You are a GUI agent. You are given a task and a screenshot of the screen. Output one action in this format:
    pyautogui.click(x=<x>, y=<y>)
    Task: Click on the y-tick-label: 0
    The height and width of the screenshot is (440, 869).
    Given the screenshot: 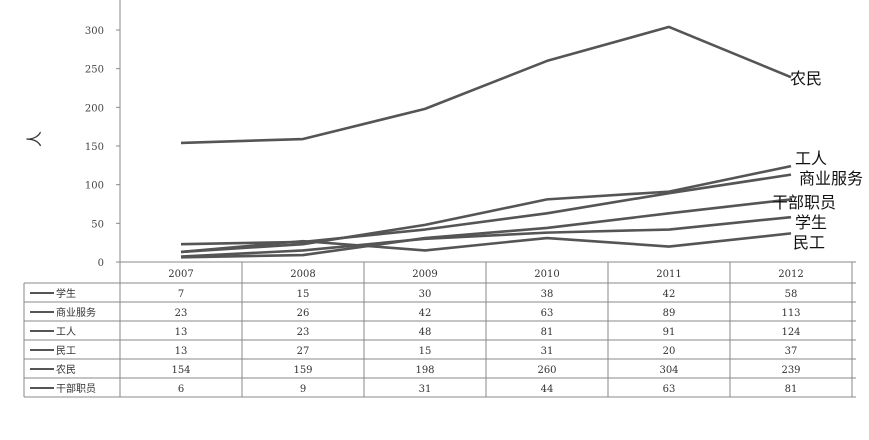 What is the action you would take?
    pyautogui.click(x=101, y=263)
    